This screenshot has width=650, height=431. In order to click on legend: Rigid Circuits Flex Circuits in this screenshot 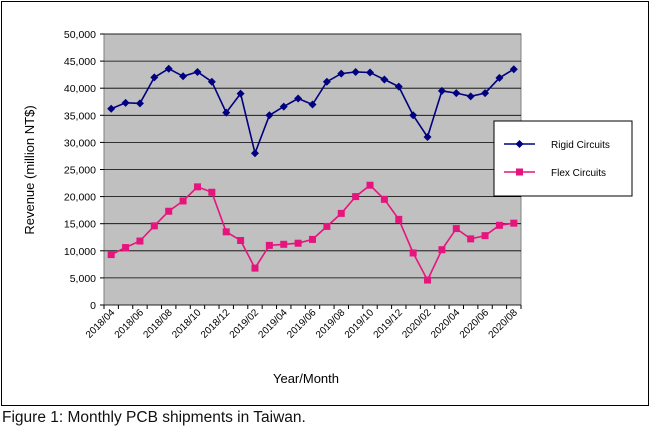, I will do `click(563, 158)`.